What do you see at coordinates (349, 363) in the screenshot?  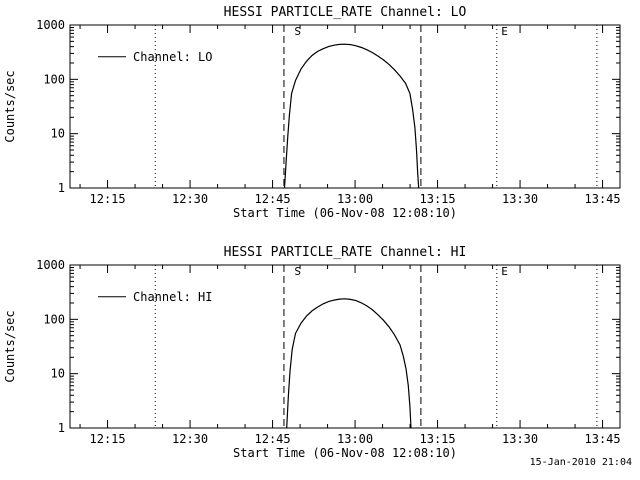 I see `series-curve-hi` at bounding box center [349, 363].